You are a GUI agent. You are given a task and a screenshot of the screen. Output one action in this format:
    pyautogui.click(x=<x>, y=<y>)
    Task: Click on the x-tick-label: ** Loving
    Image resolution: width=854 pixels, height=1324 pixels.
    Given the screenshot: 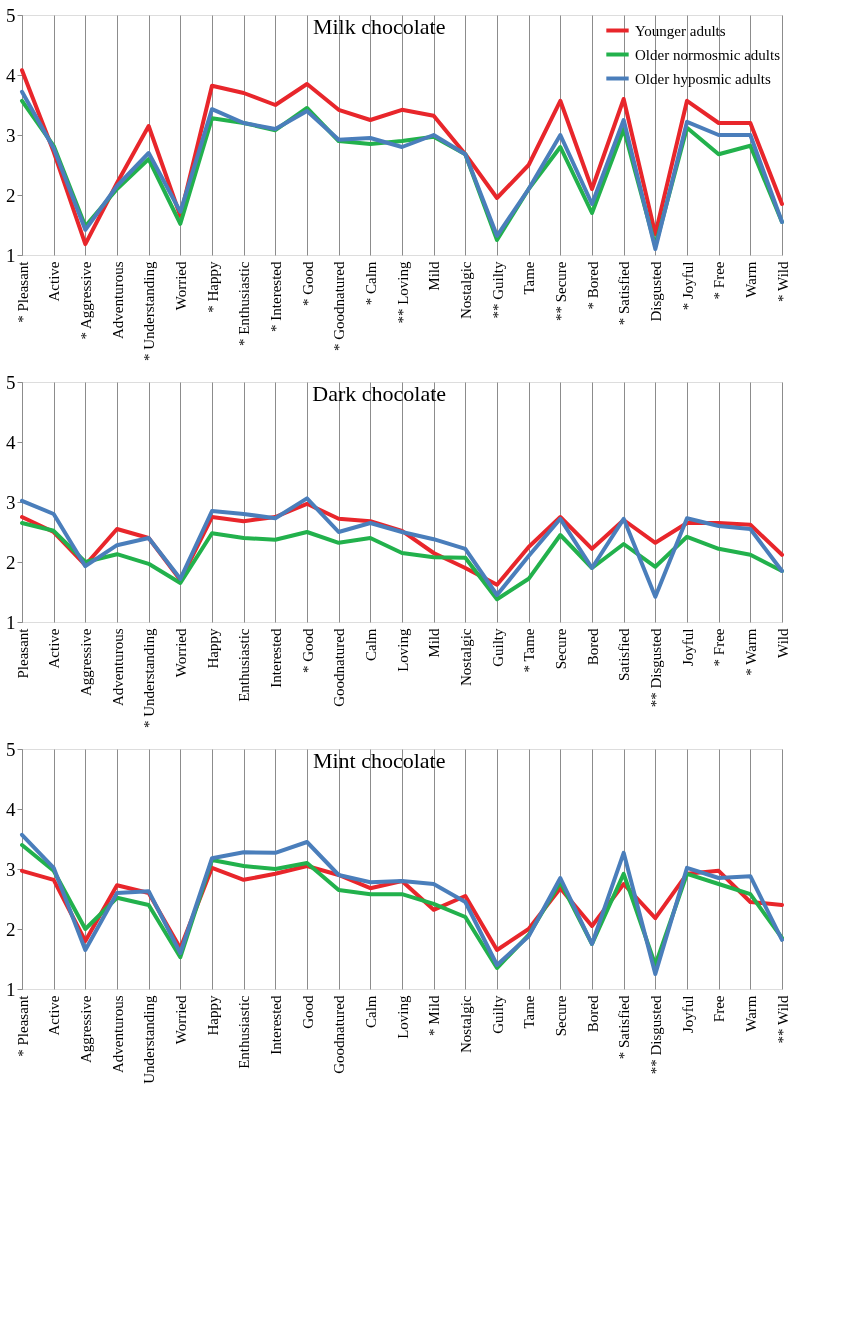 What is the action you would take?
    pyautogui.click(x=402, y=292)
    